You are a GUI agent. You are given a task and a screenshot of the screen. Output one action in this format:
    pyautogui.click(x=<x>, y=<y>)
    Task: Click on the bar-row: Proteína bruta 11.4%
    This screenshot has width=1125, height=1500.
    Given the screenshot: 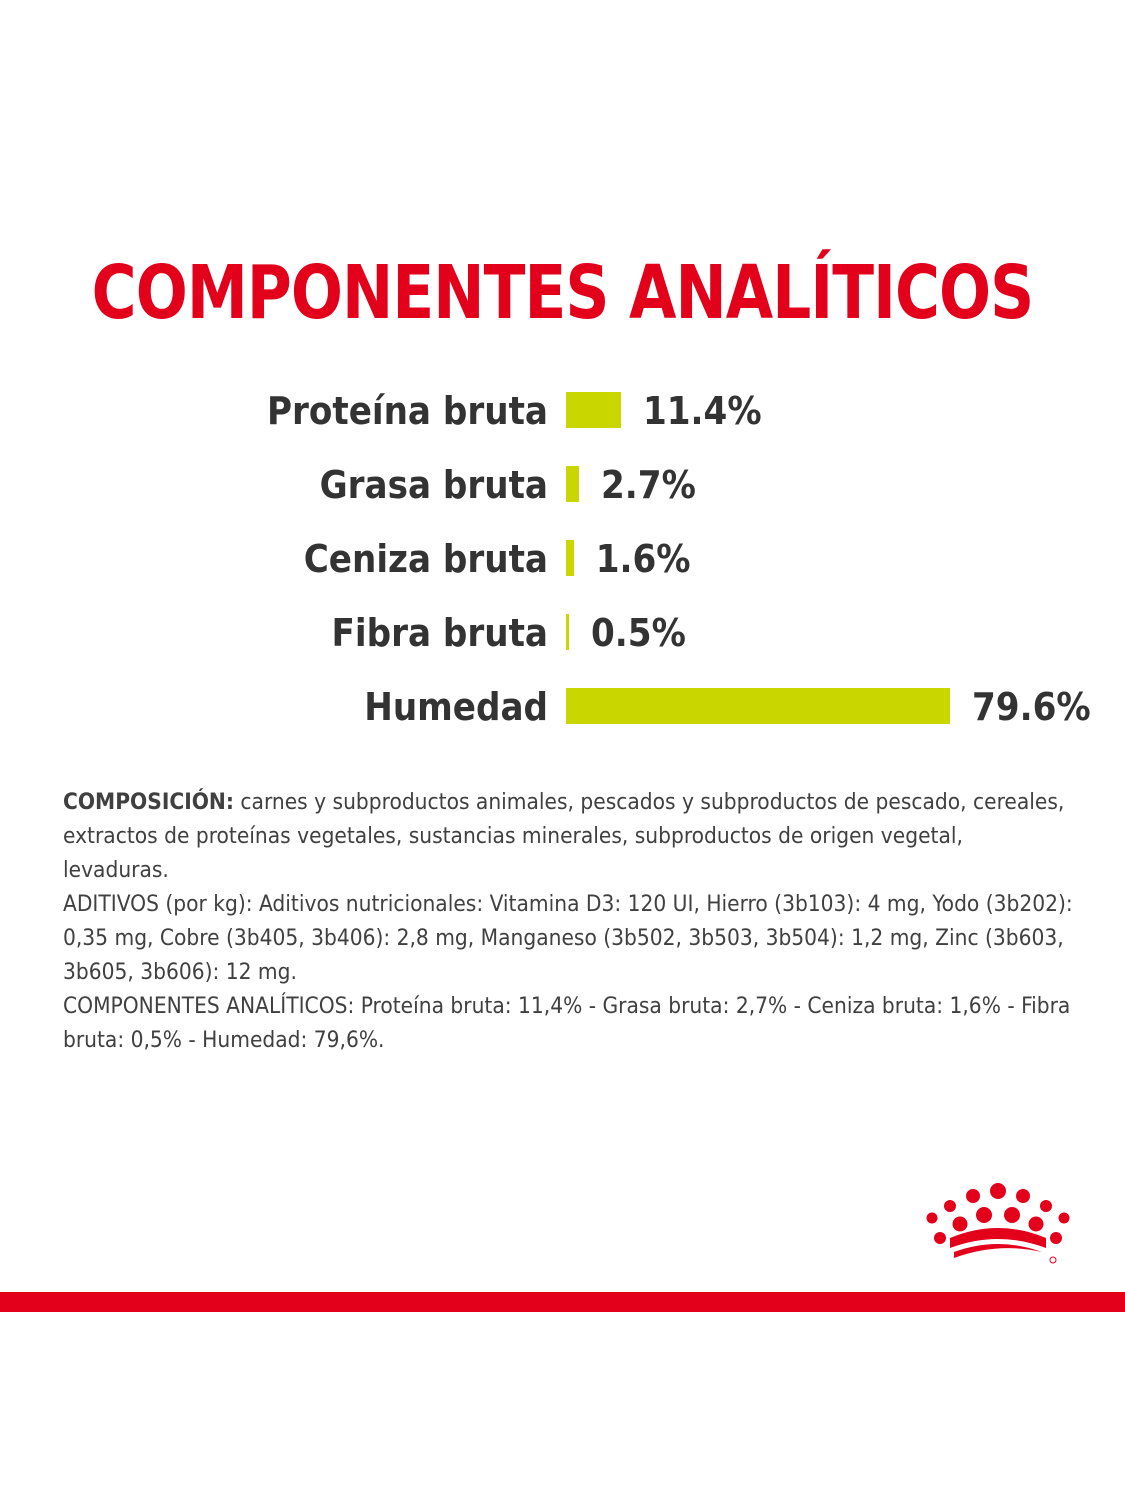 What is the action you would take?
    pyautogui.click(x=562, y=411)
    